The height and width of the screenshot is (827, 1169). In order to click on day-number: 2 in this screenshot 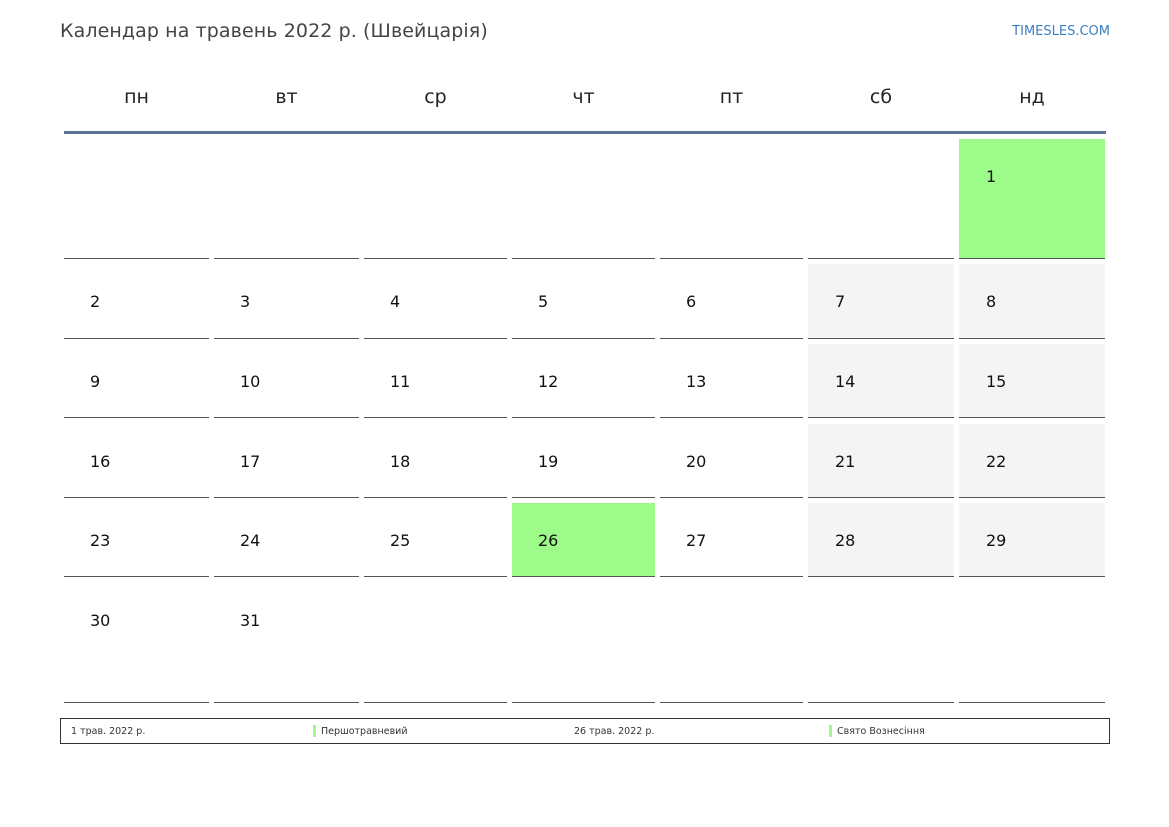, I will do `click(95, 301)`.